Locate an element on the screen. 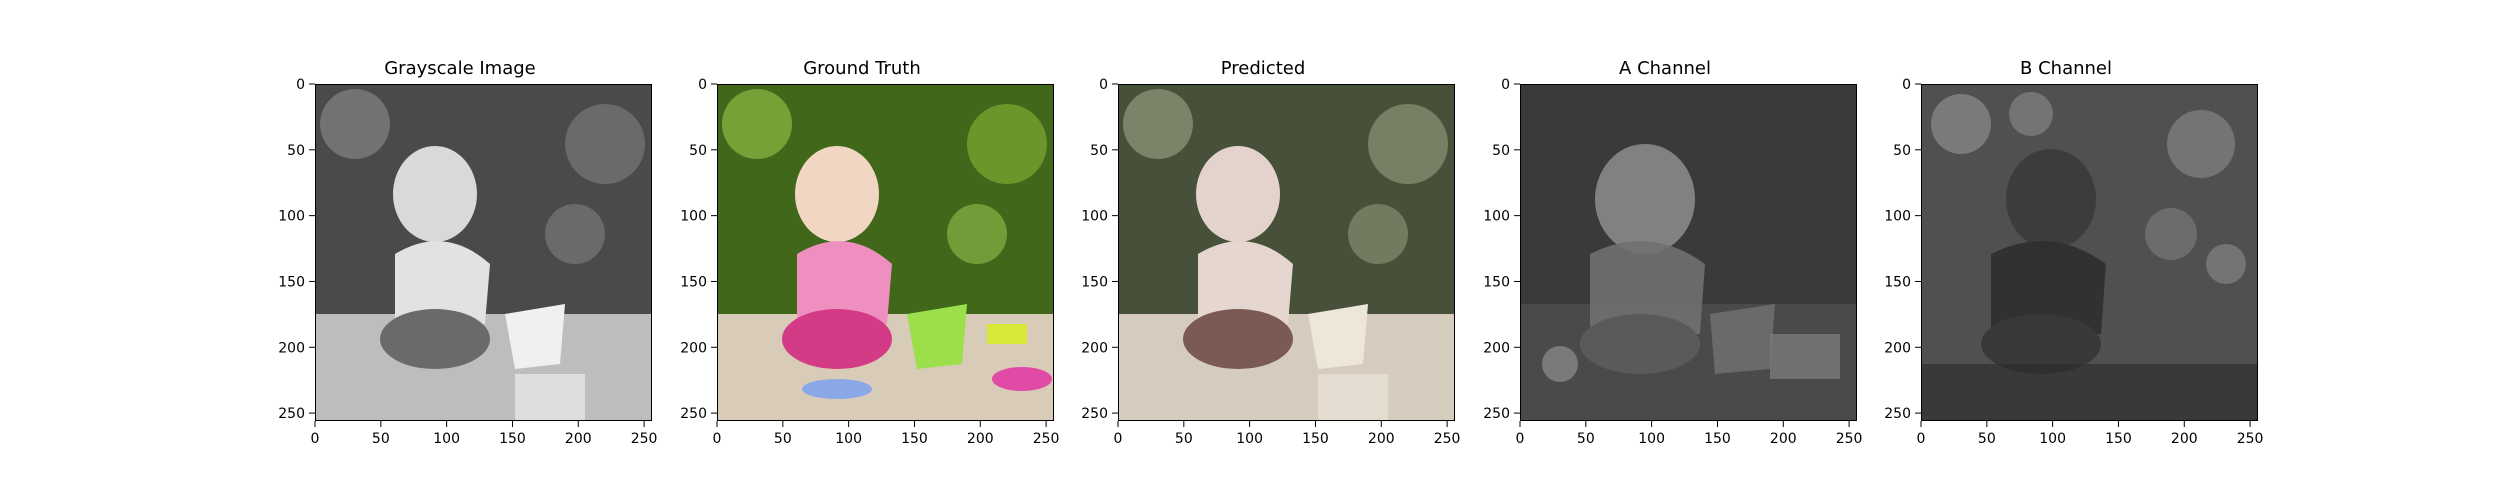 This screenshot has width=2500, height=500. image-ground-truth is located at coordinates (885, 252).